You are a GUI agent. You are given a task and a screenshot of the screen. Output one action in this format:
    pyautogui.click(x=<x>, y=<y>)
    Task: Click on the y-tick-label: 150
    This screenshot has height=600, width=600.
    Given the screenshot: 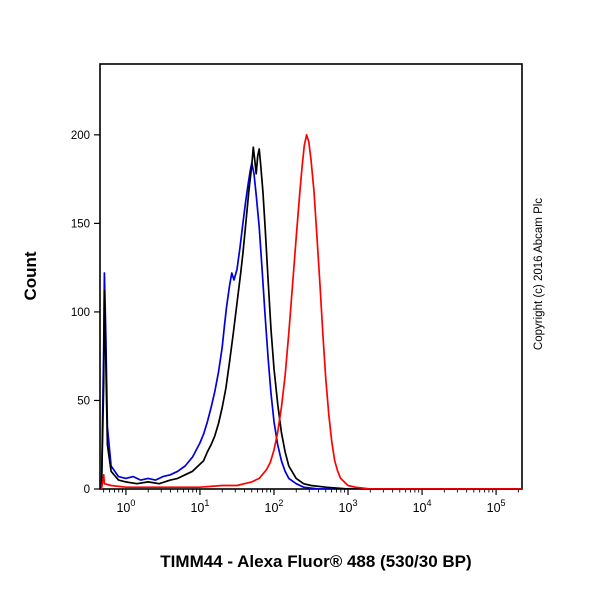 What is the action you would take?
    pyautogui.click(x=80, y=224)
    